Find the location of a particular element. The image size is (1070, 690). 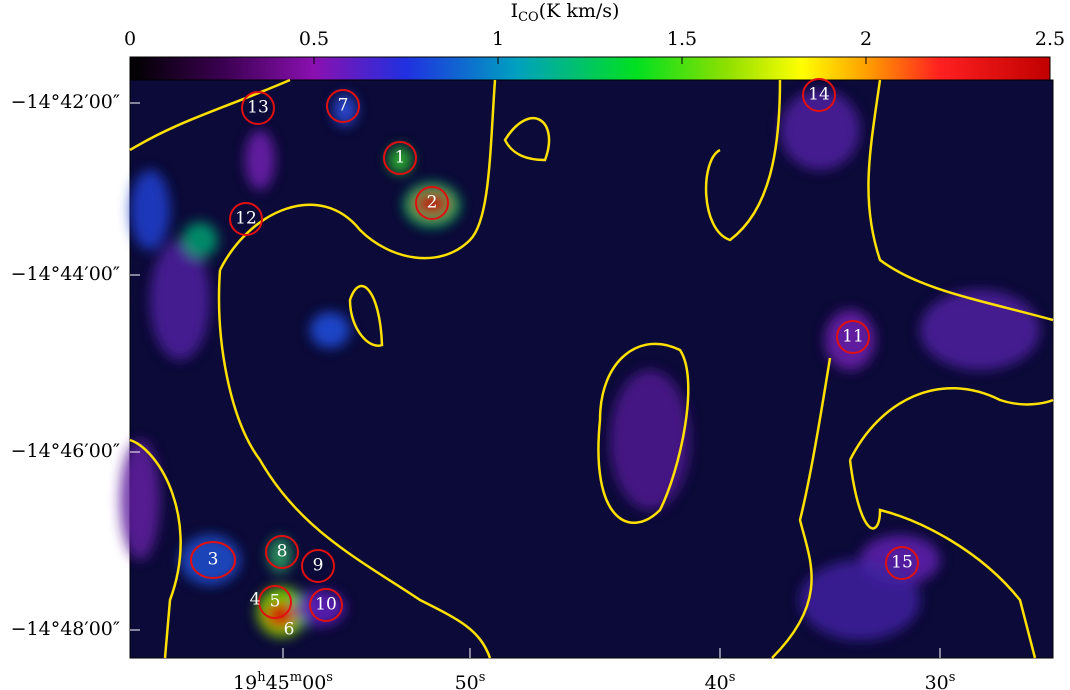

clump-label: 12 is located at coordinates (246, 219).